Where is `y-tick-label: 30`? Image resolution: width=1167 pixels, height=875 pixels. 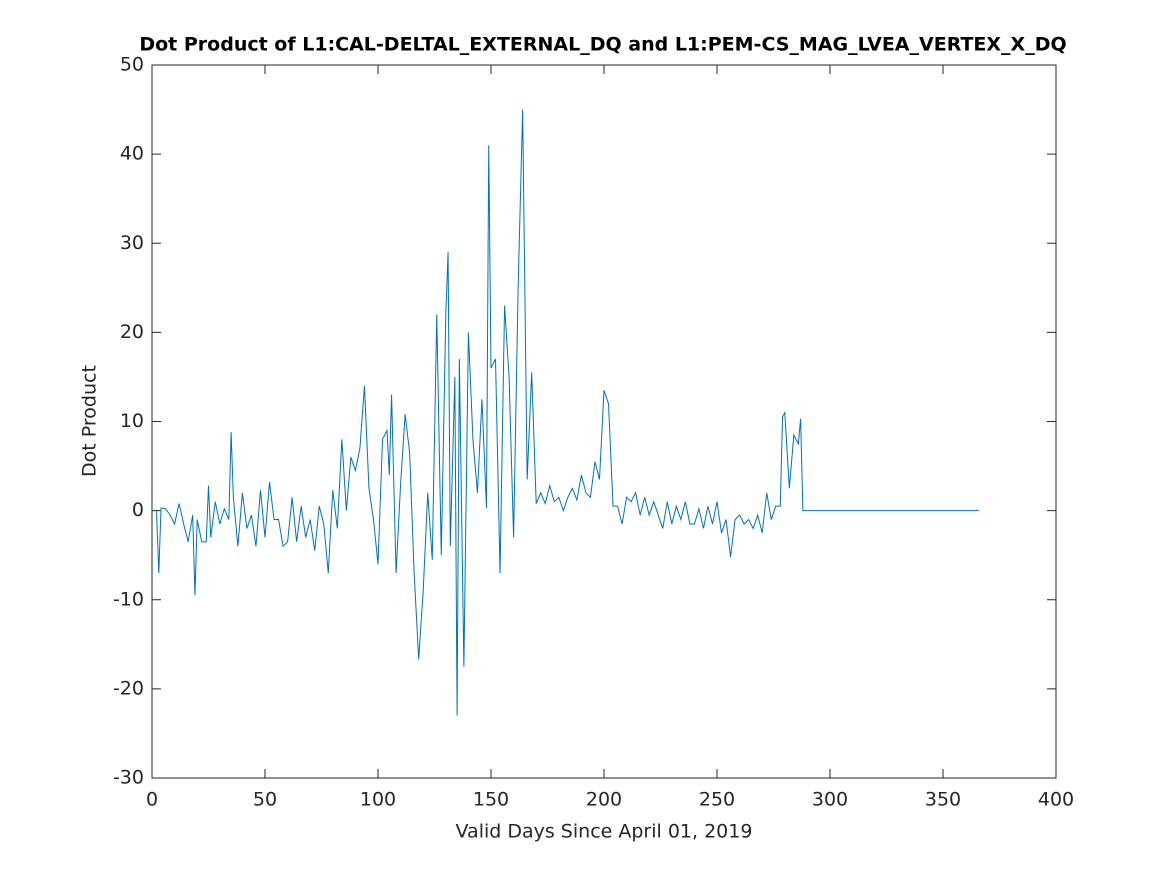 y-tick-label: 30 is located at coordinates (132, 243).